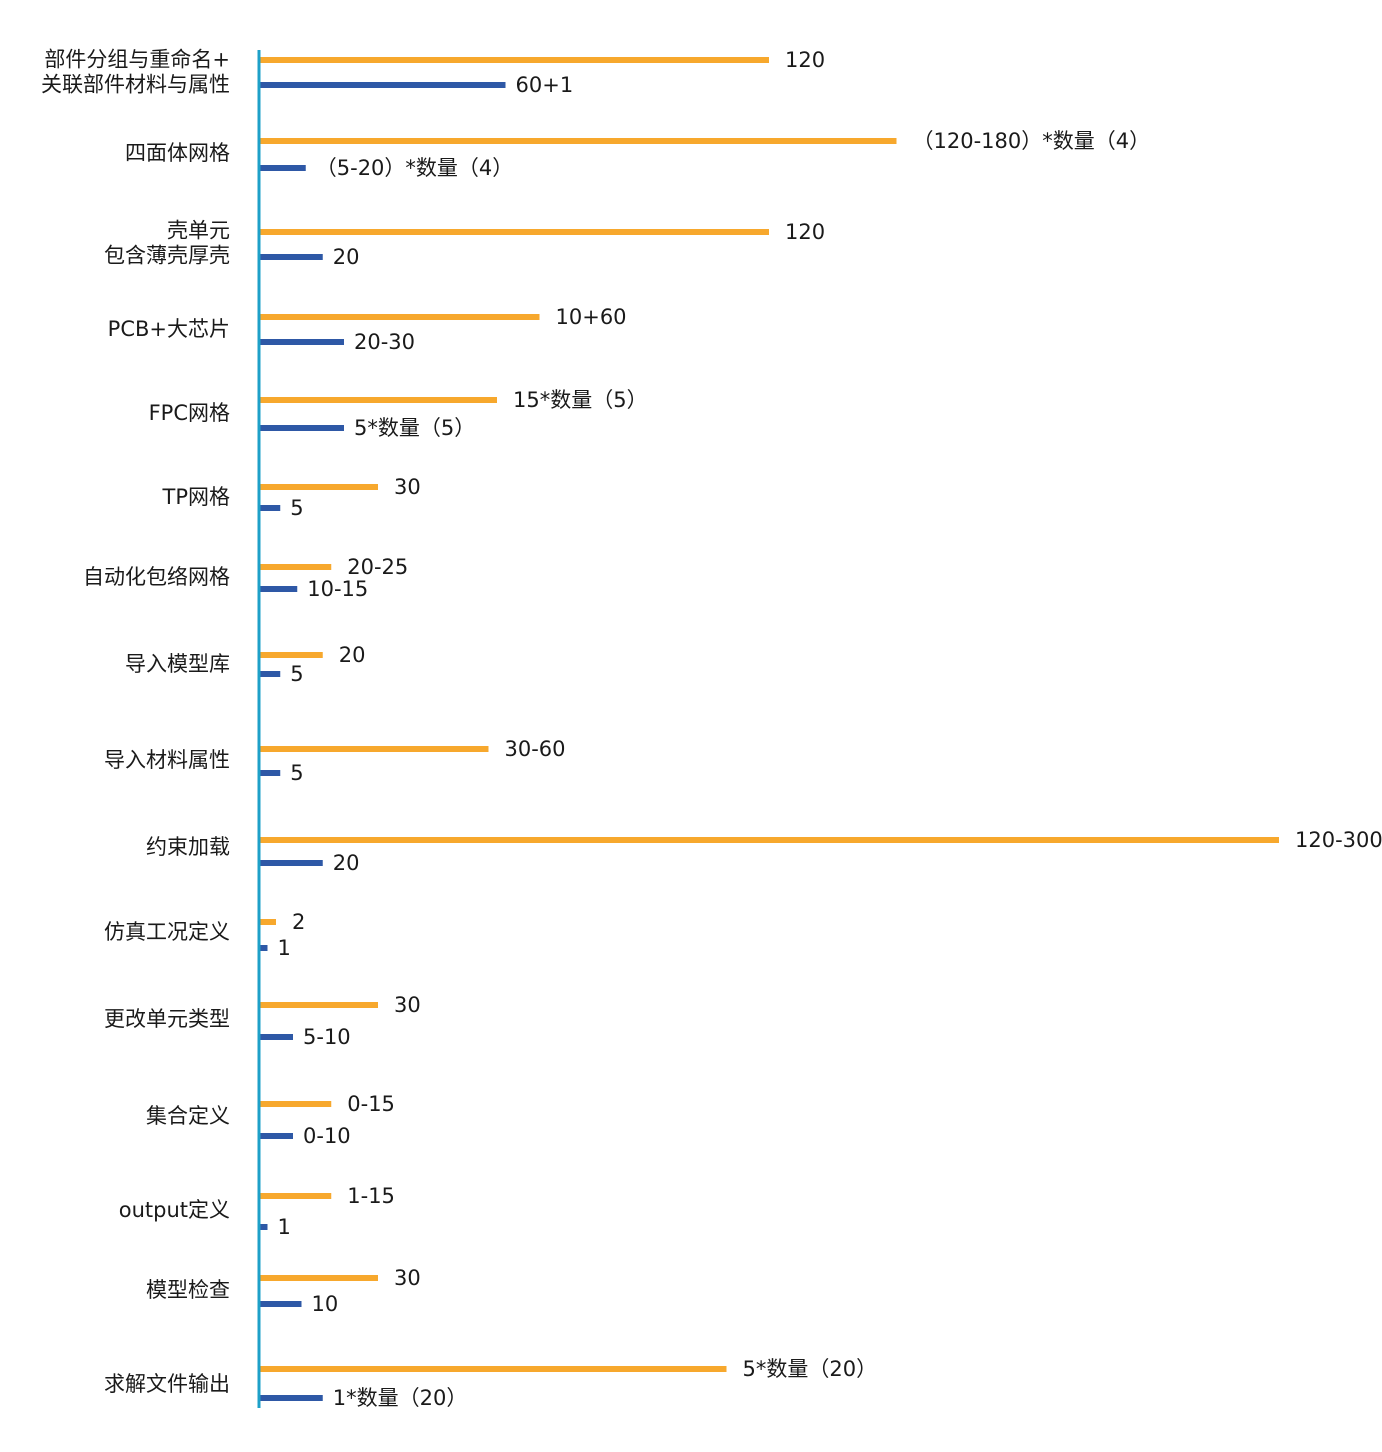  What do you see at coordinates (805, 232) in the screenshot?
I see `data-label-series1-3: 120` at bounding box center [805, 232].